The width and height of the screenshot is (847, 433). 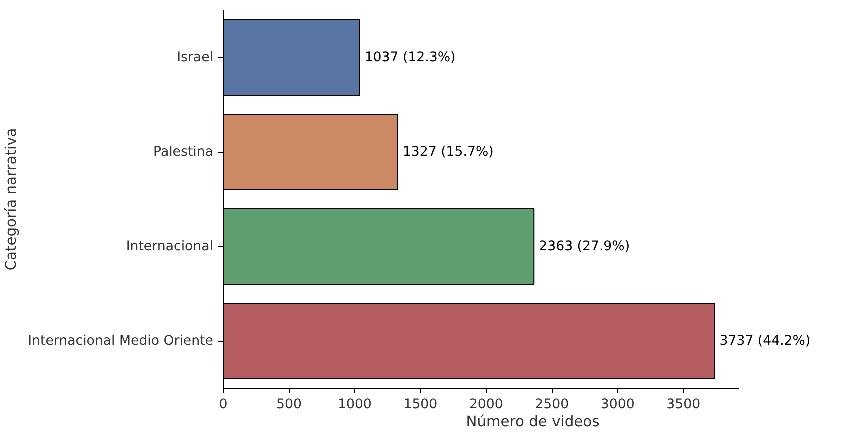 What do you see at coordinates (584, 246) in the screenshot?
I see `data-label: 2363 (27.9%)` at bounding box center [584, 246].